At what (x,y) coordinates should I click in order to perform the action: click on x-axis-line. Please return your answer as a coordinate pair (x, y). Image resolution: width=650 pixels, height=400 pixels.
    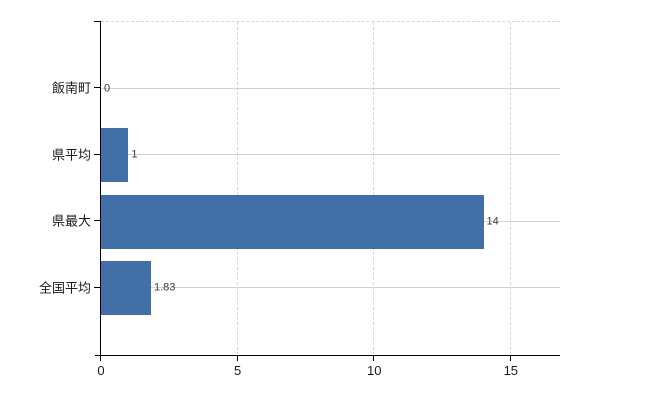
    Looking at the image, I should click on (327, 355).